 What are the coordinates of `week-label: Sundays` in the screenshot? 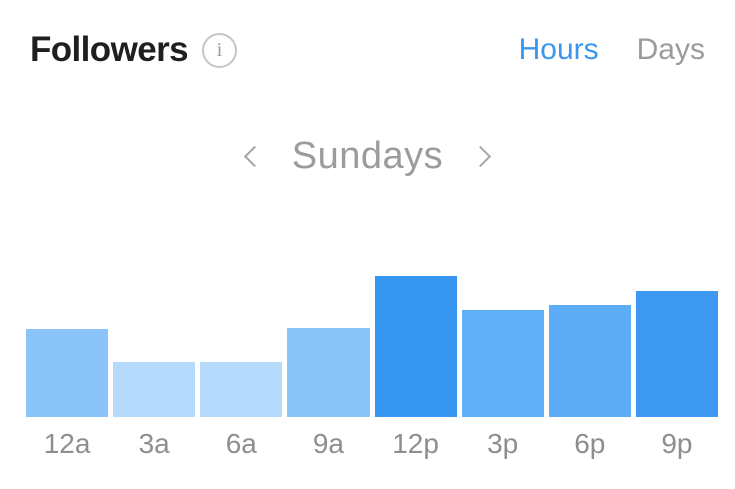 It's located at (367, 155).